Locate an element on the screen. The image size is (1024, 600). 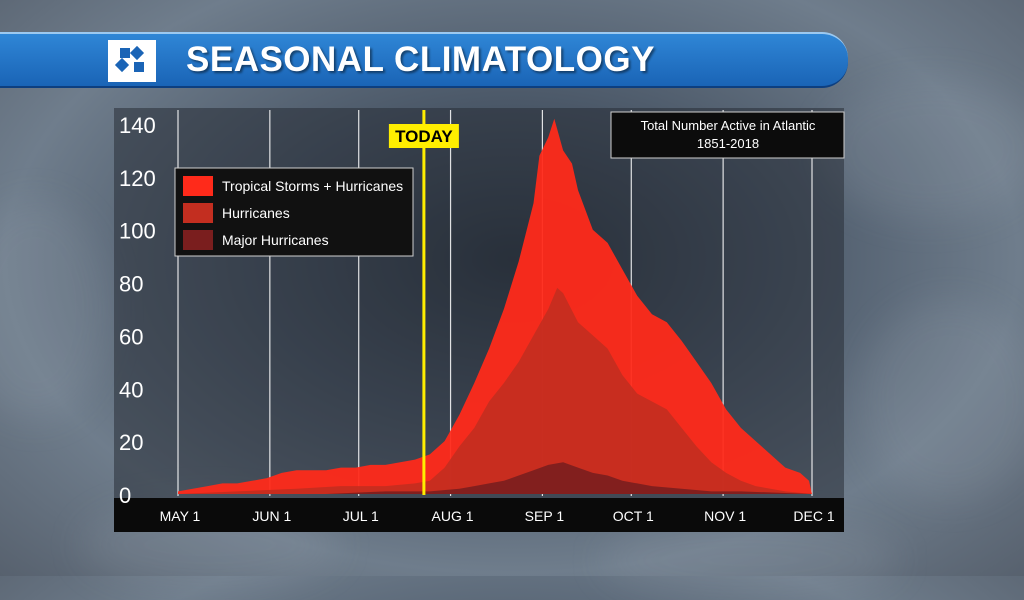
x-tick-label: JUN 1 is located at coordinates (271, 516).